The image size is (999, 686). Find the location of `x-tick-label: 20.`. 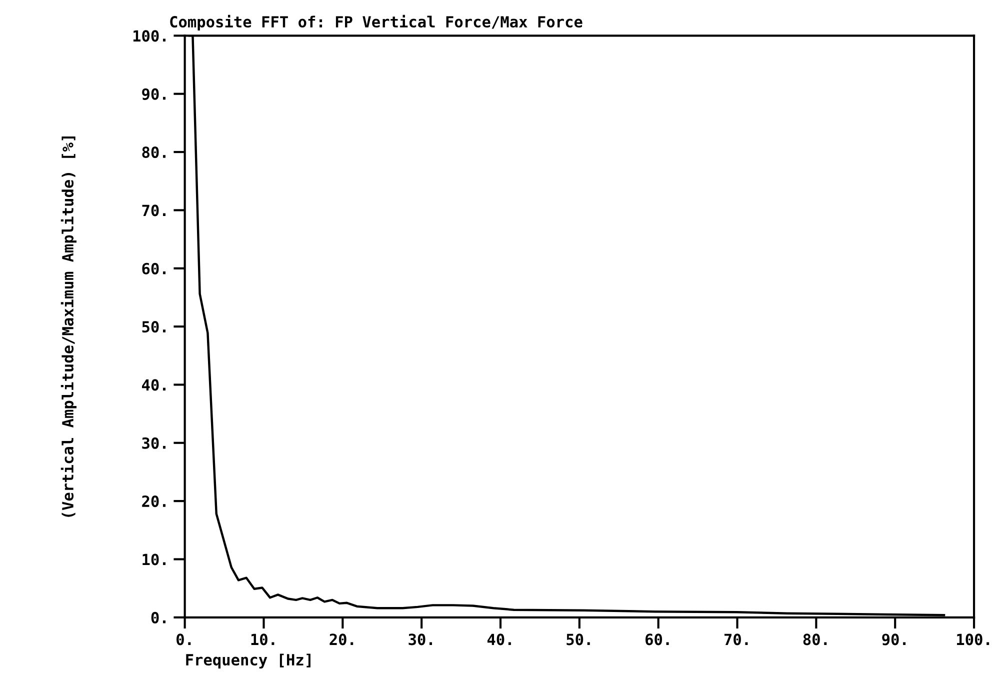

x-tick-label: 20. is located at coordinates (342, 640).